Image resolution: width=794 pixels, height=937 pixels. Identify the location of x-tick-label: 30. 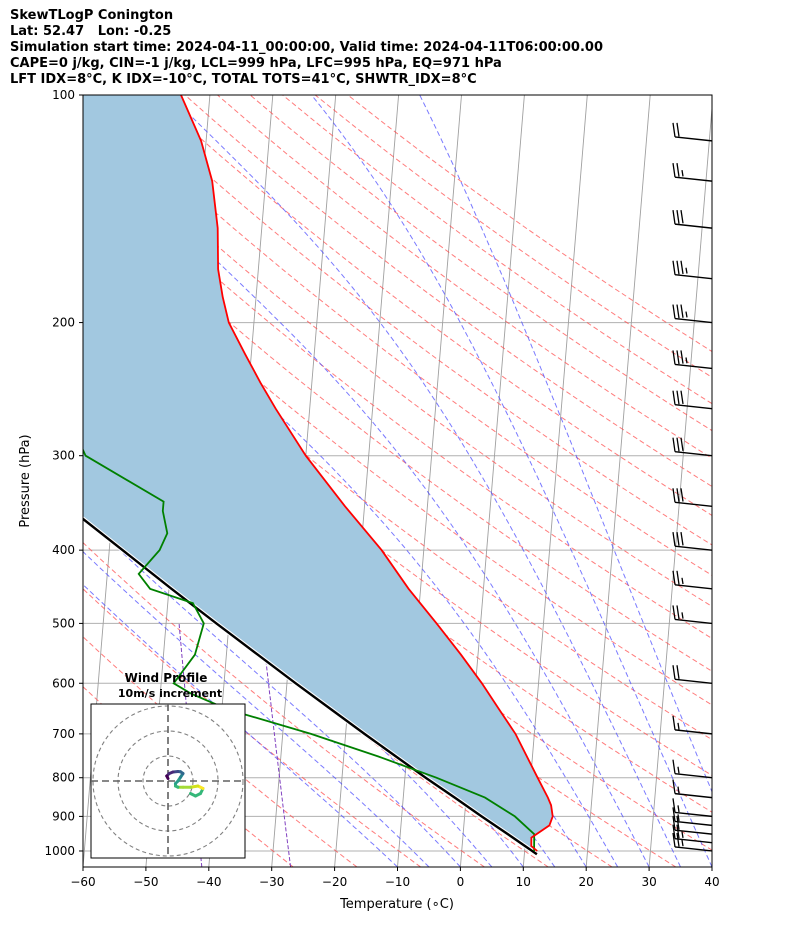
(648, 882).